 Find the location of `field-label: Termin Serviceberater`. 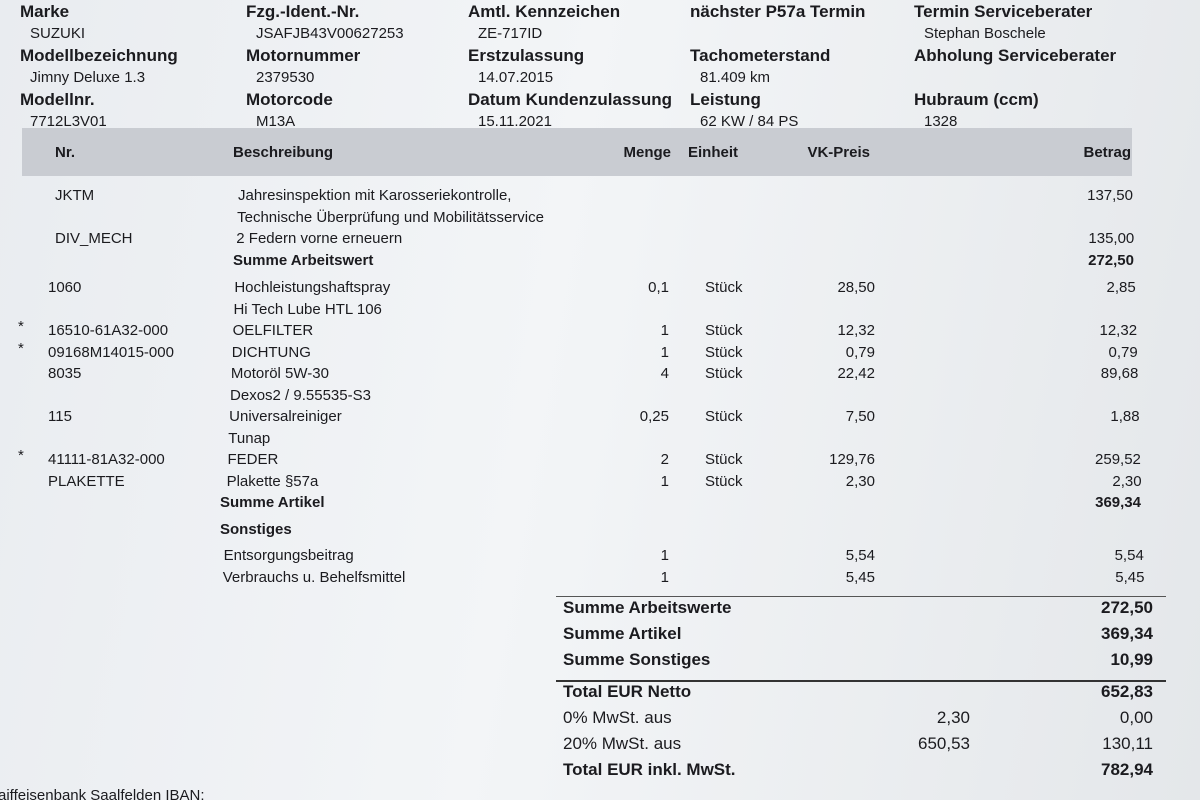

field-label: Termin Serviceberater is located at coordinates (1003, 11).